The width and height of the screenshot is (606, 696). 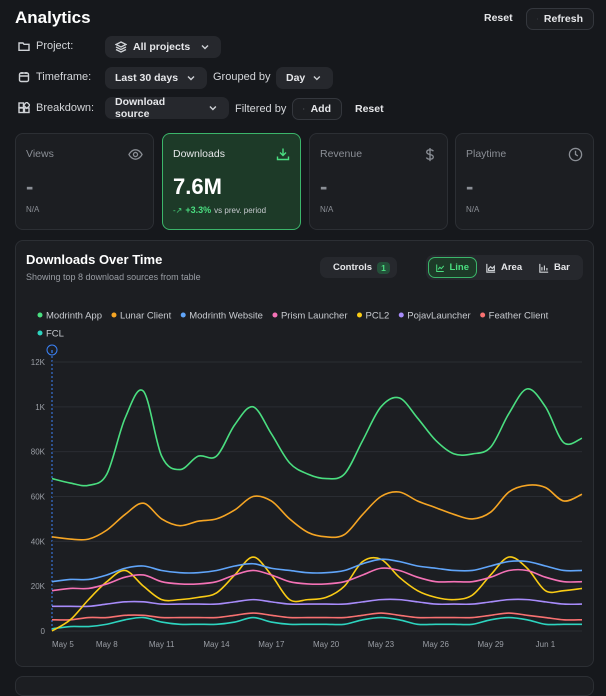 I want to click on x-tick-label: May 23, so click(x=381, y=644).